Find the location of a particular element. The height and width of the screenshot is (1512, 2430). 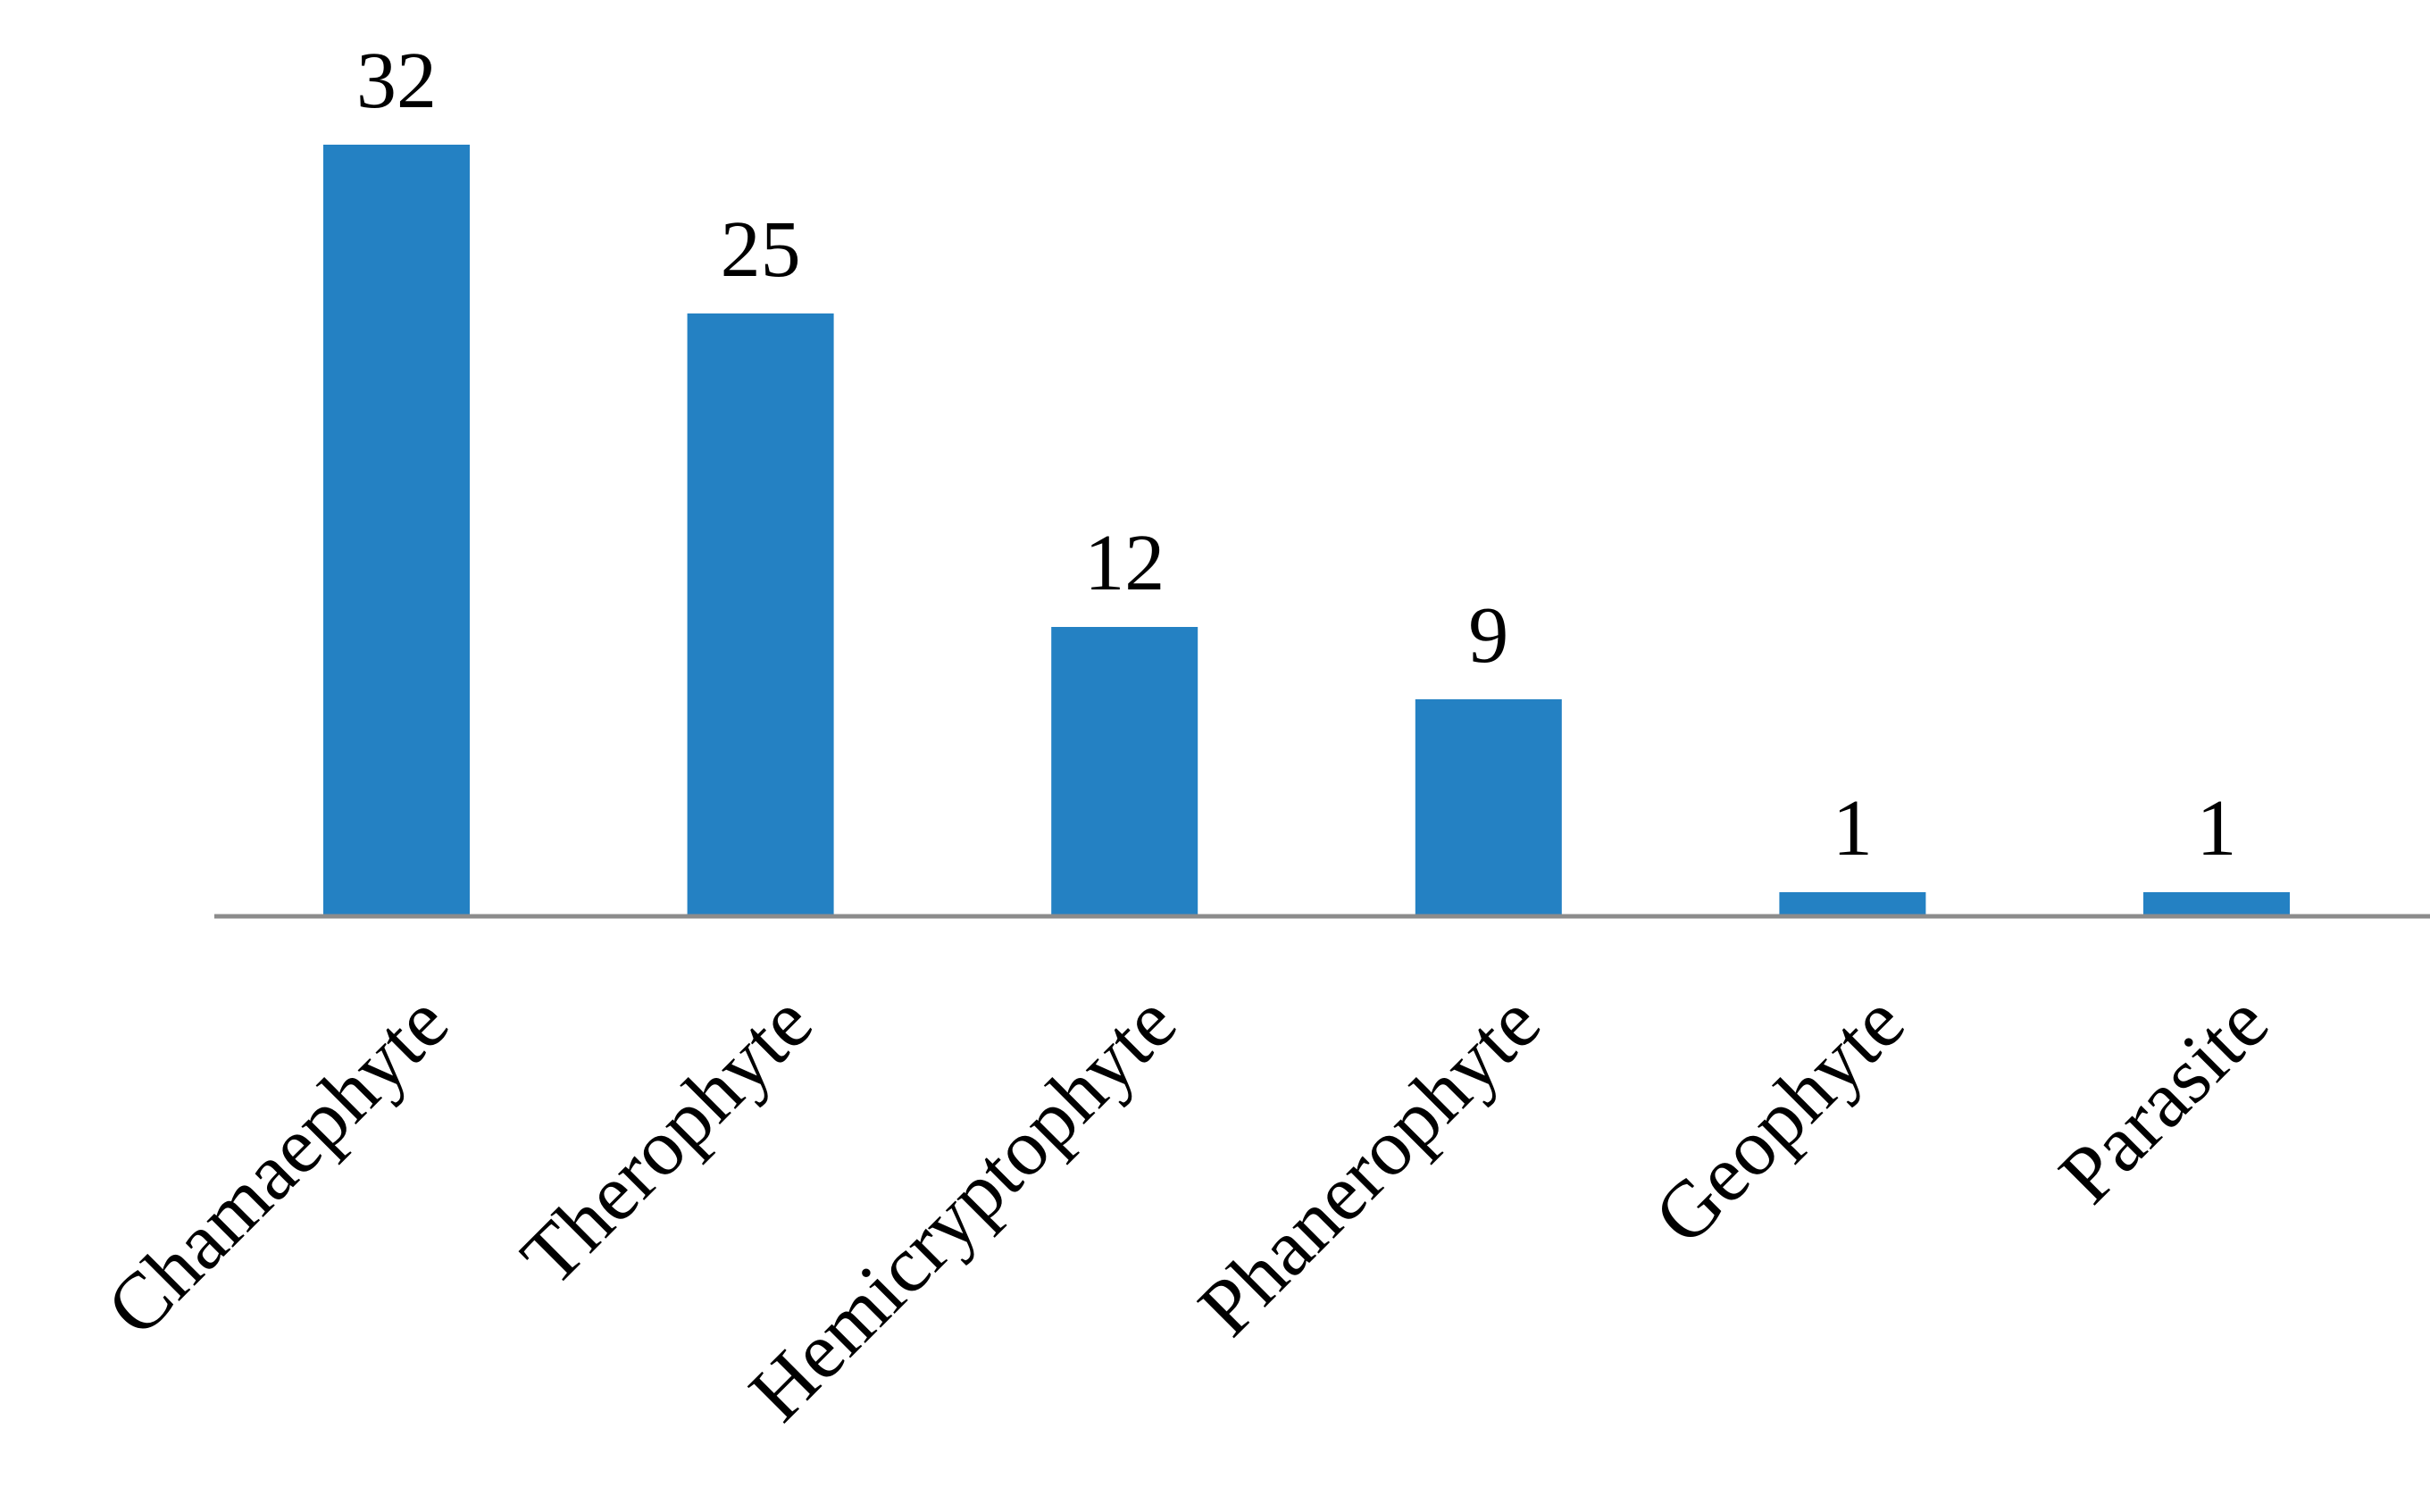

x-tick-label-chamaephyte: Chamaephyte is located at coordinates (277, 1165).